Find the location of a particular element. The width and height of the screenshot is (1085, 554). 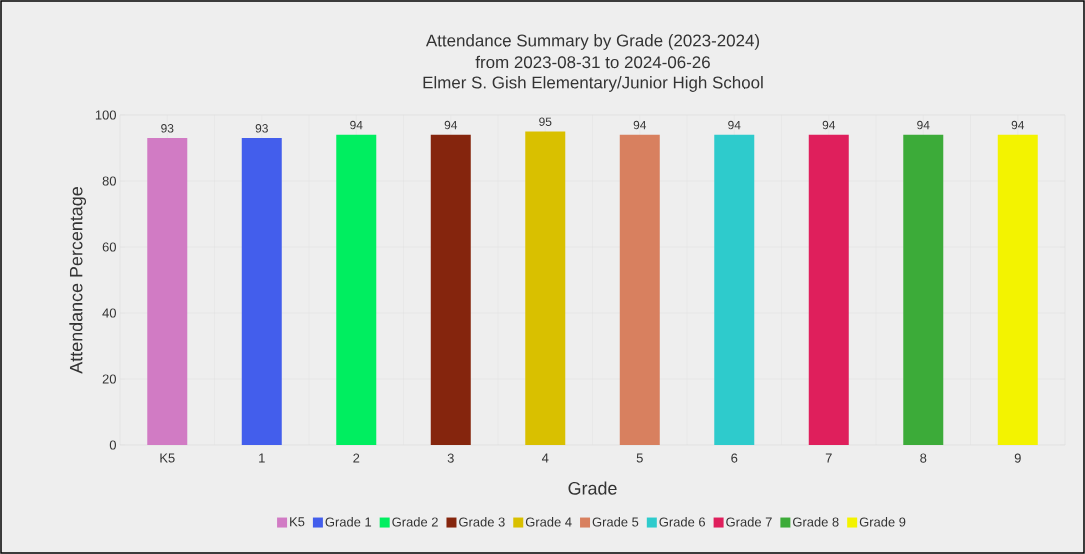

x-tick-label: 2 is located at coordinates (356, 458).